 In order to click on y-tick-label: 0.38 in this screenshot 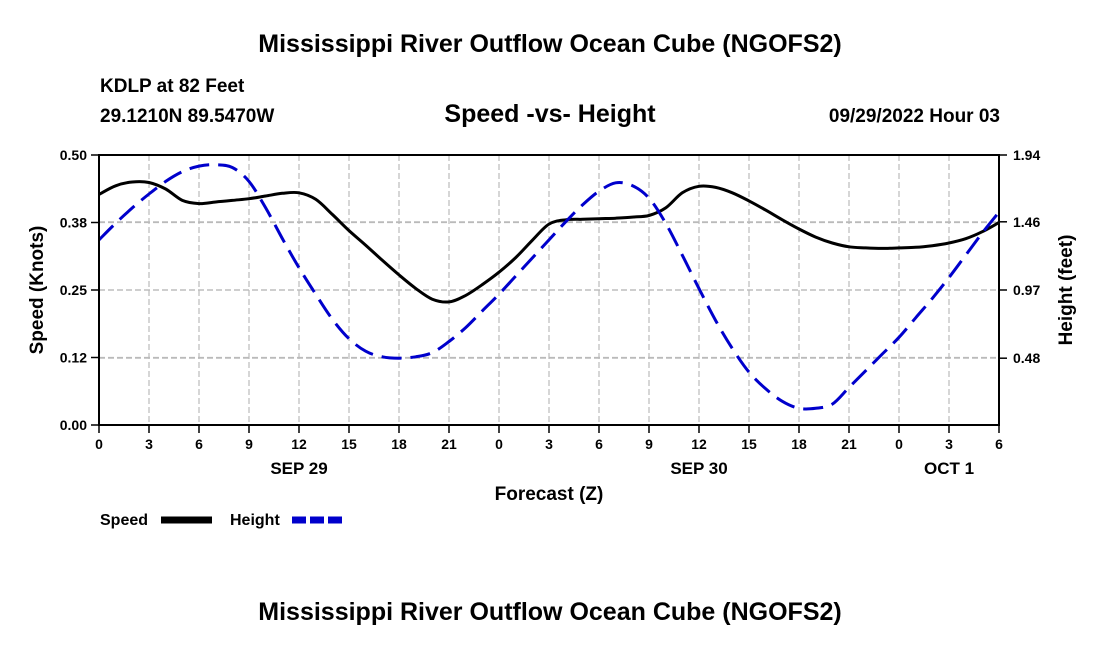, I will do `click(73, 223)`.